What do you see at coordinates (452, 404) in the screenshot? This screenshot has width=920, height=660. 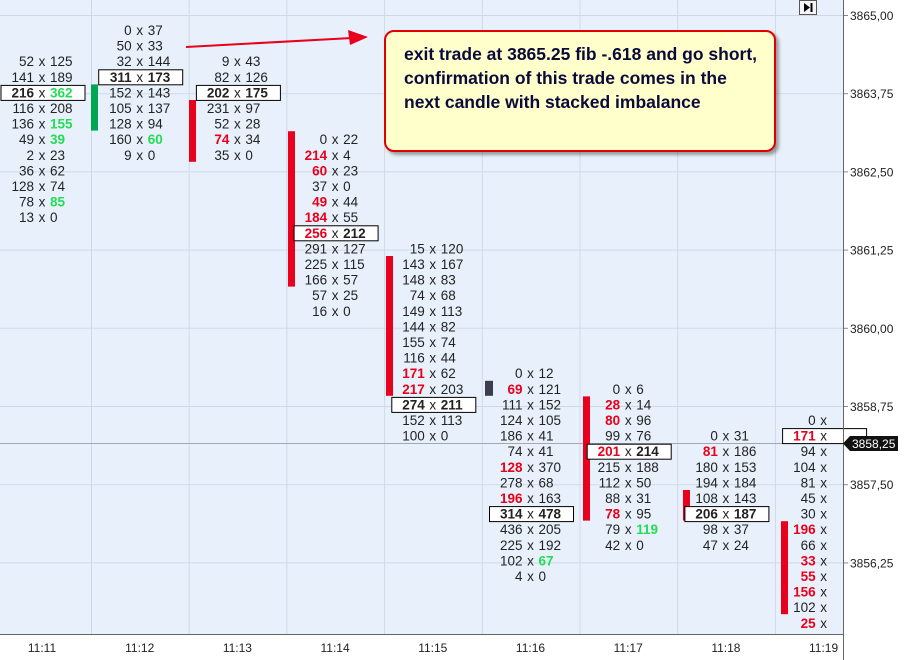 I see `ask-volume: 211` at bounding box center [452, 404].